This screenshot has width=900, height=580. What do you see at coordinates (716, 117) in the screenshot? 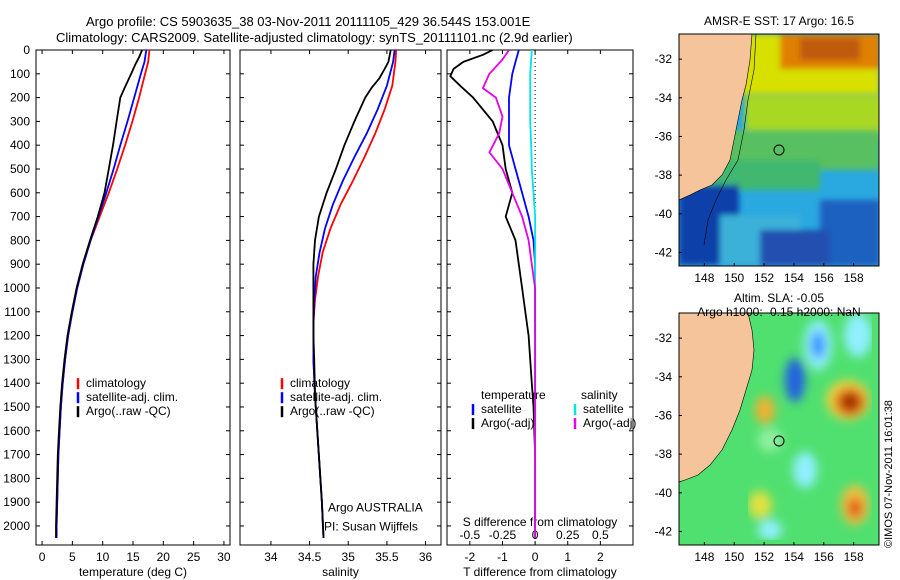
I see `land` at bounding box center [716, 117].